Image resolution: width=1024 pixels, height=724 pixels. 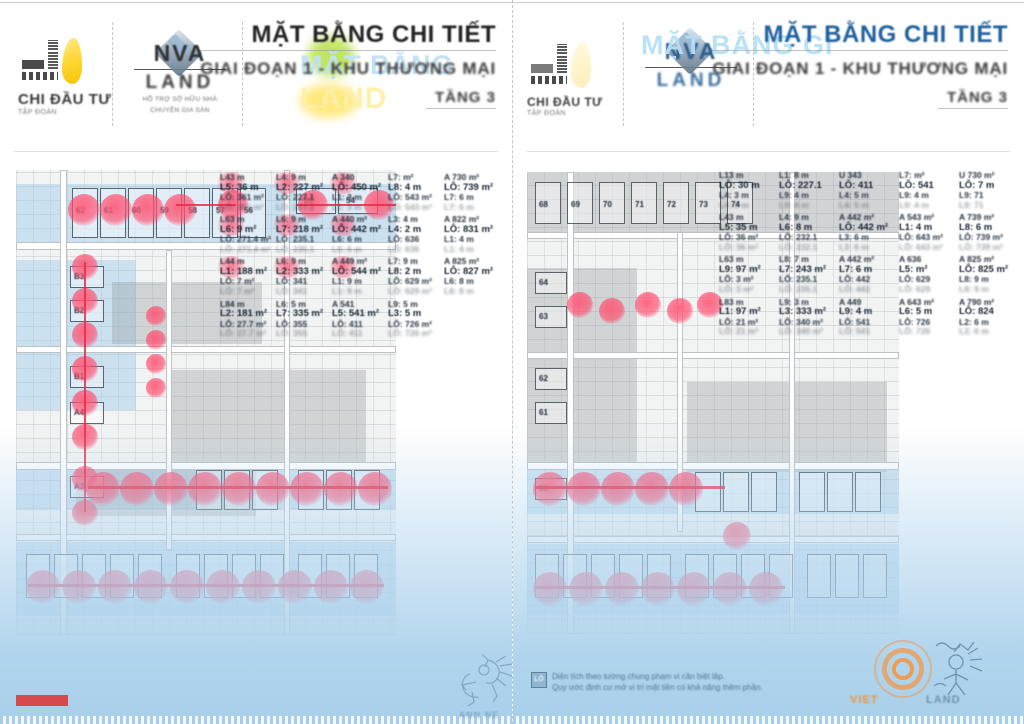 I want to click on area-table-cell: U 730 m² LÔ: 7 m L9: 71 L9: 71, so click(x=987, y=190).